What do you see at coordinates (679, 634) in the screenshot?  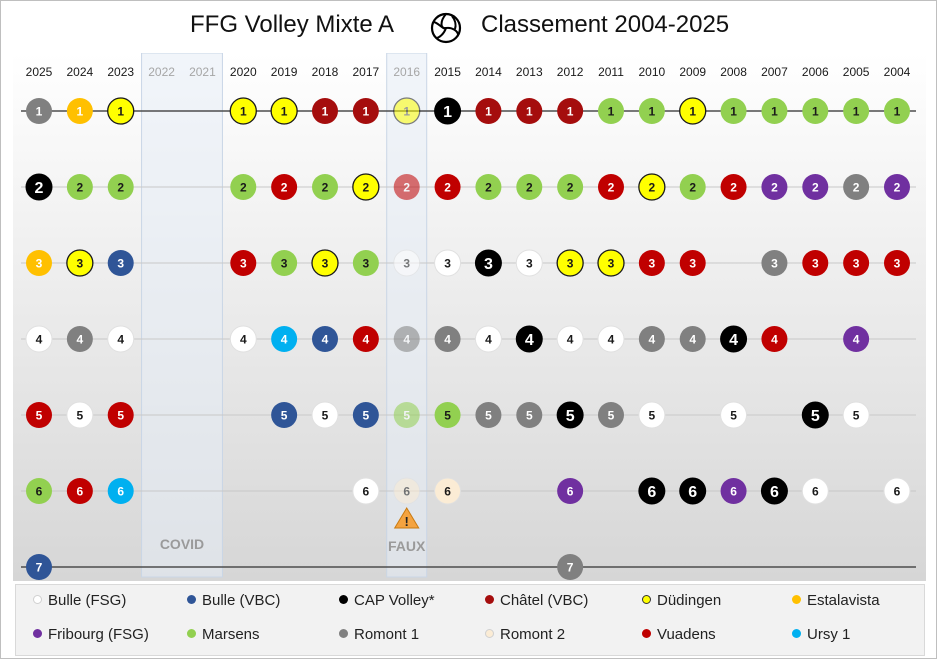 I see `legend-item: Vuadens` at bounding box center [679, 634].